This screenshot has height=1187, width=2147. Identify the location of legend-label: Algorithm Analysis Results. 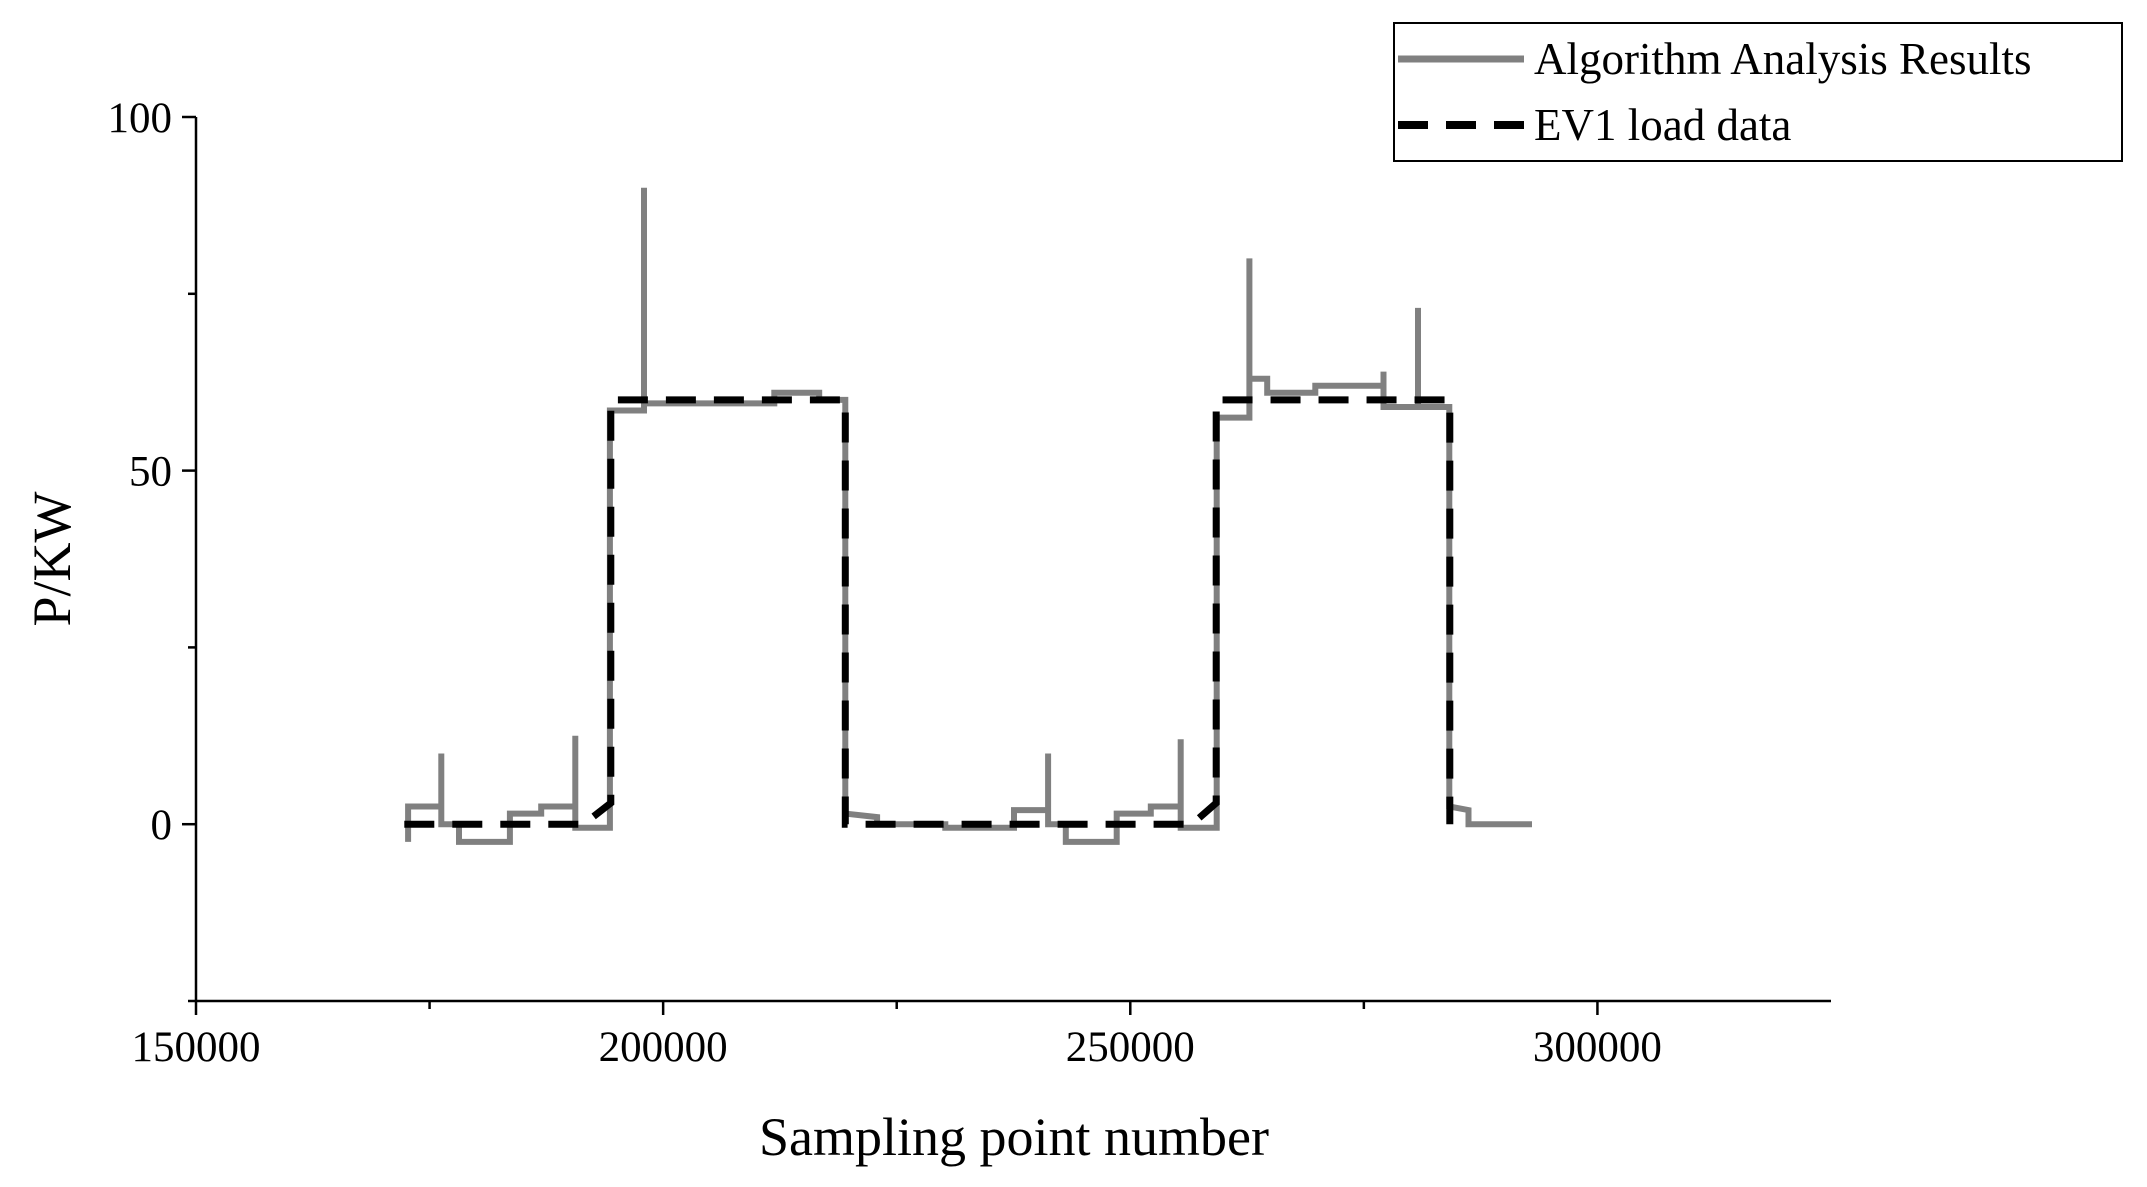
(1783, 59).